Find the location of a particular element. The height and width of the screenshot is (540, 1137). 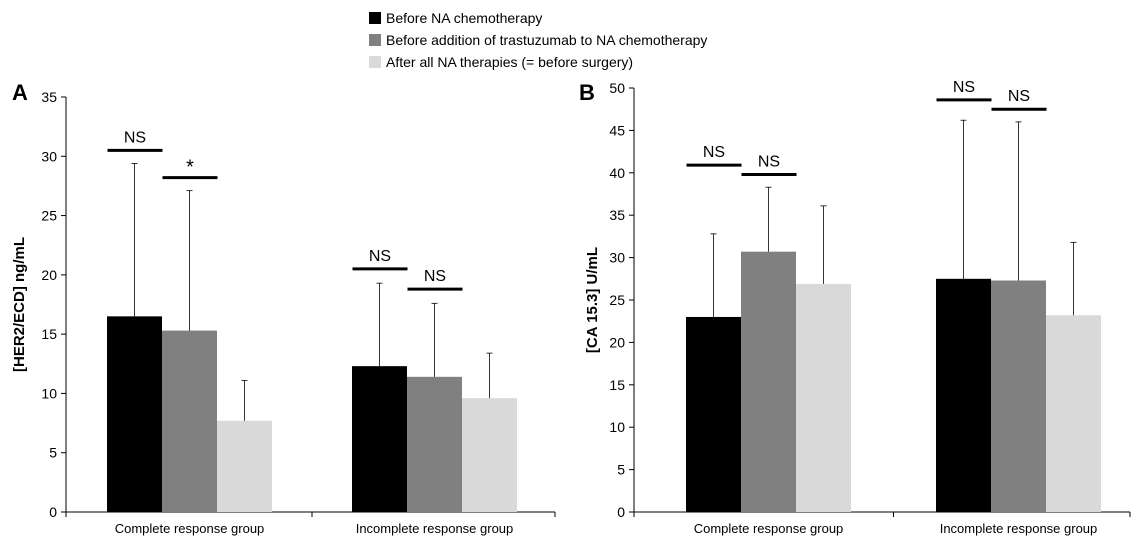

y-axis-label: [CA 15.3] U/mL is located at coordinates (592, 300).